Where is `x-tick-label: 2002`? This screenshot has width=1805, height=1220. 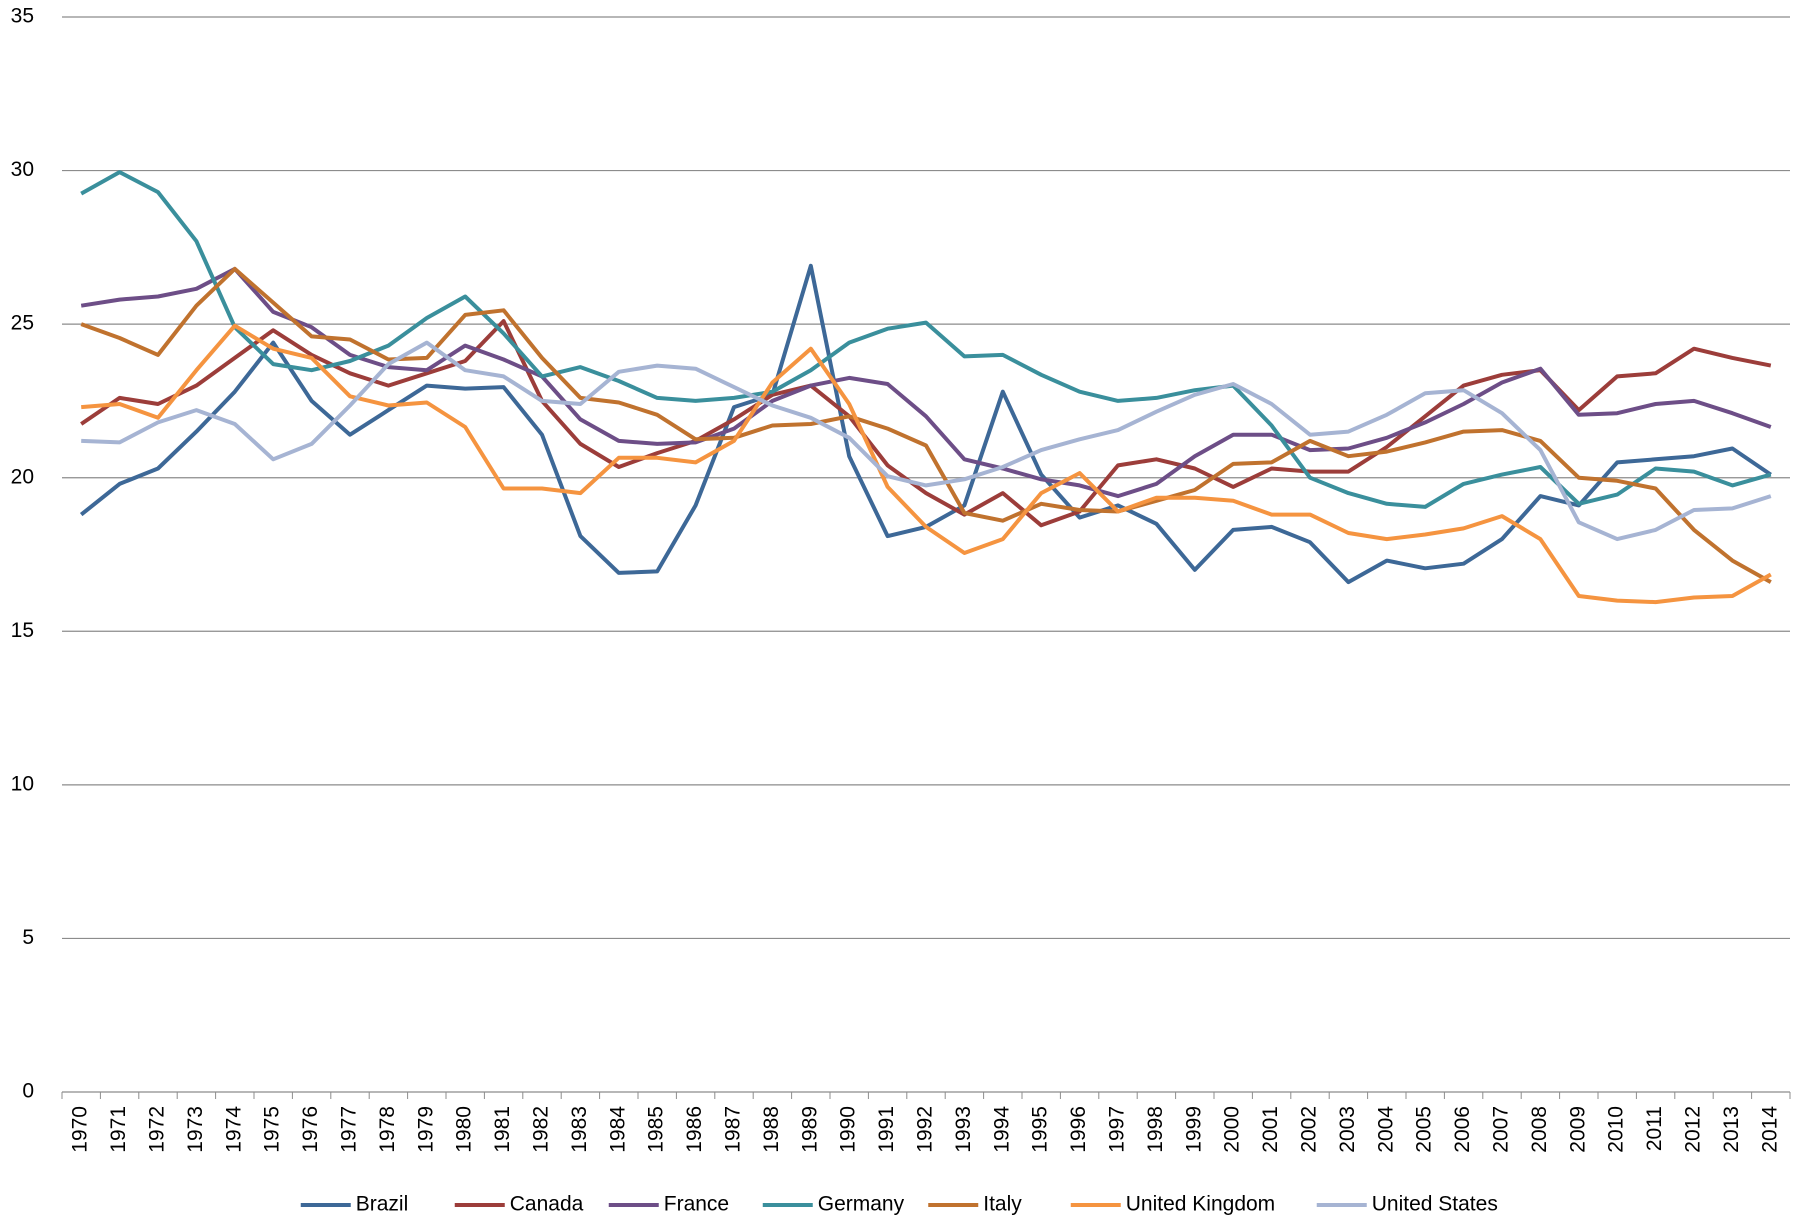 x-tick-label: 2002 is located at coordinates (1309, 1129).